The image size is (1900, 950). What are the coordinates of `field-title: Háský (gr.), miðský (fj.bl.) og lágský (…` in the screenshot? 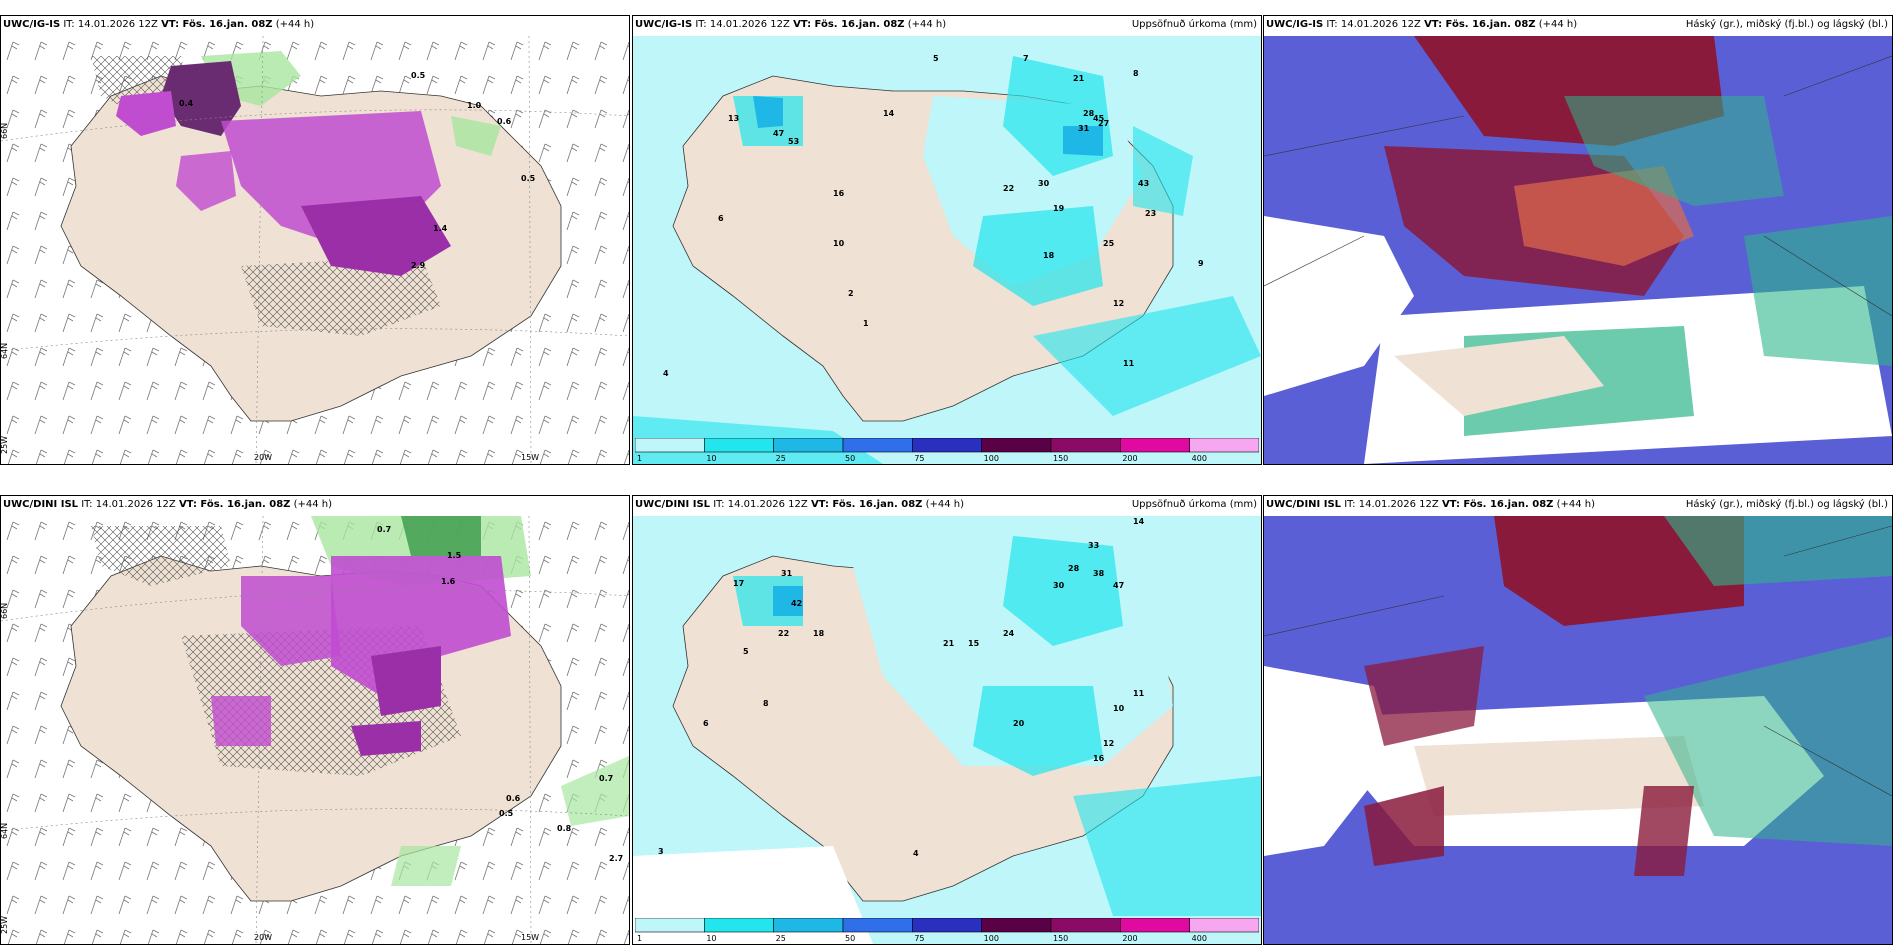 It's located at (1786, 24).